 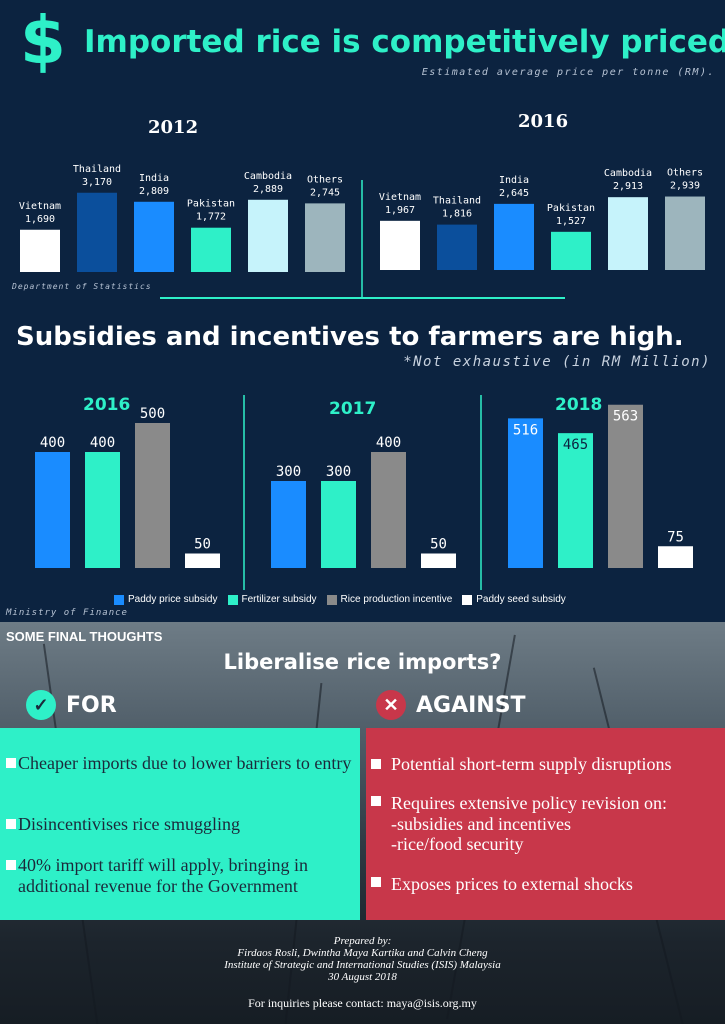 What do you see at coordinates (543, 121) in the screenshot?
I see `price-year-2016: 2016` at bounding box center [543, 121].